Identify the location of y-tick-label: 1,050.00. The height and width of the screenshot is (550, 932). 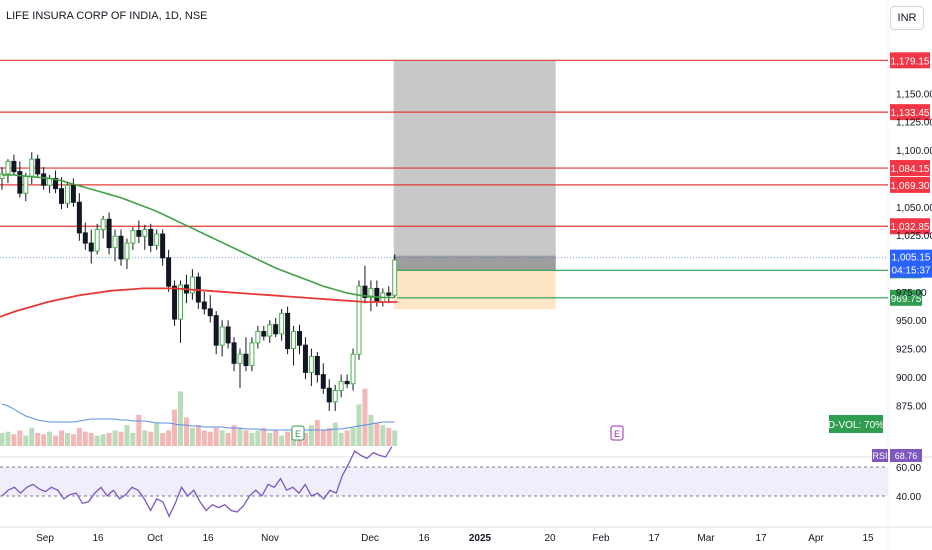
(914, 208).